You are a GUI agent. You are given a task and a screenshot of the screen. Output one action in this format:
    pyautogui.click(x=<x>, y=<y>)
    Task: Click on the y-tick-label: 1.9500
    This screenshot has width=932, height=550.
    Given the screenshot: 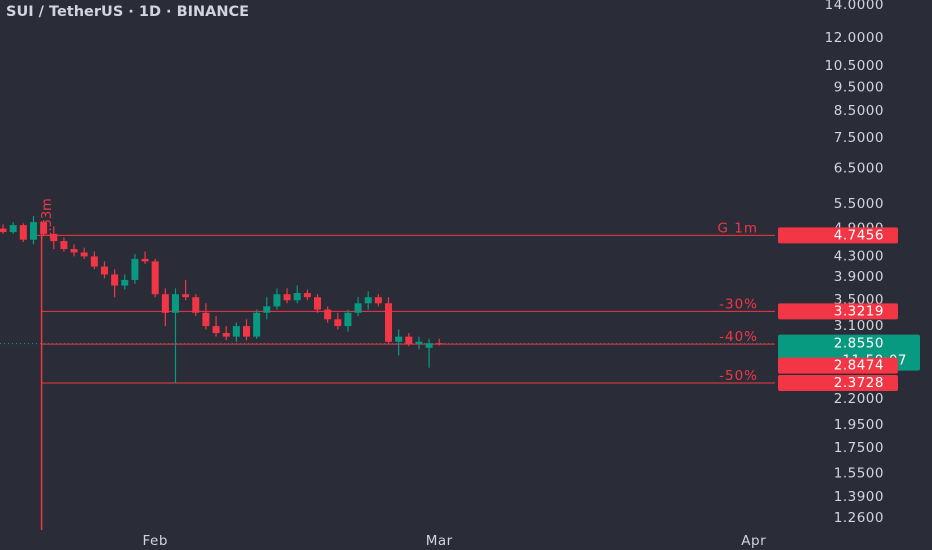 What is the action you would take?
    pyautogui.click(x=859, y=425)
    